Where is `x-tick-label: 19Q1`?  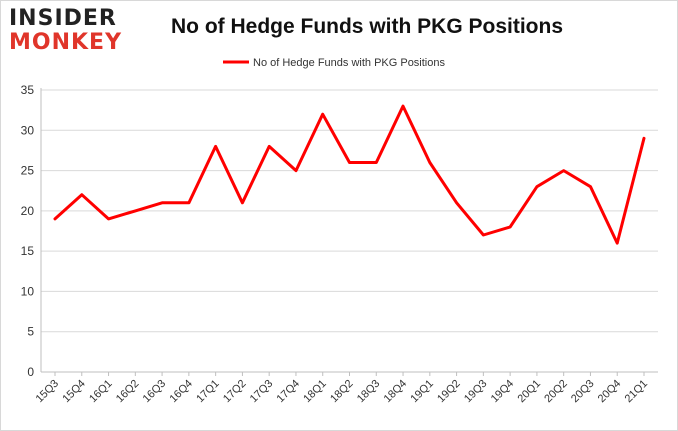 x-tick-label: 19Q1 is located at coordinates (422, 392).